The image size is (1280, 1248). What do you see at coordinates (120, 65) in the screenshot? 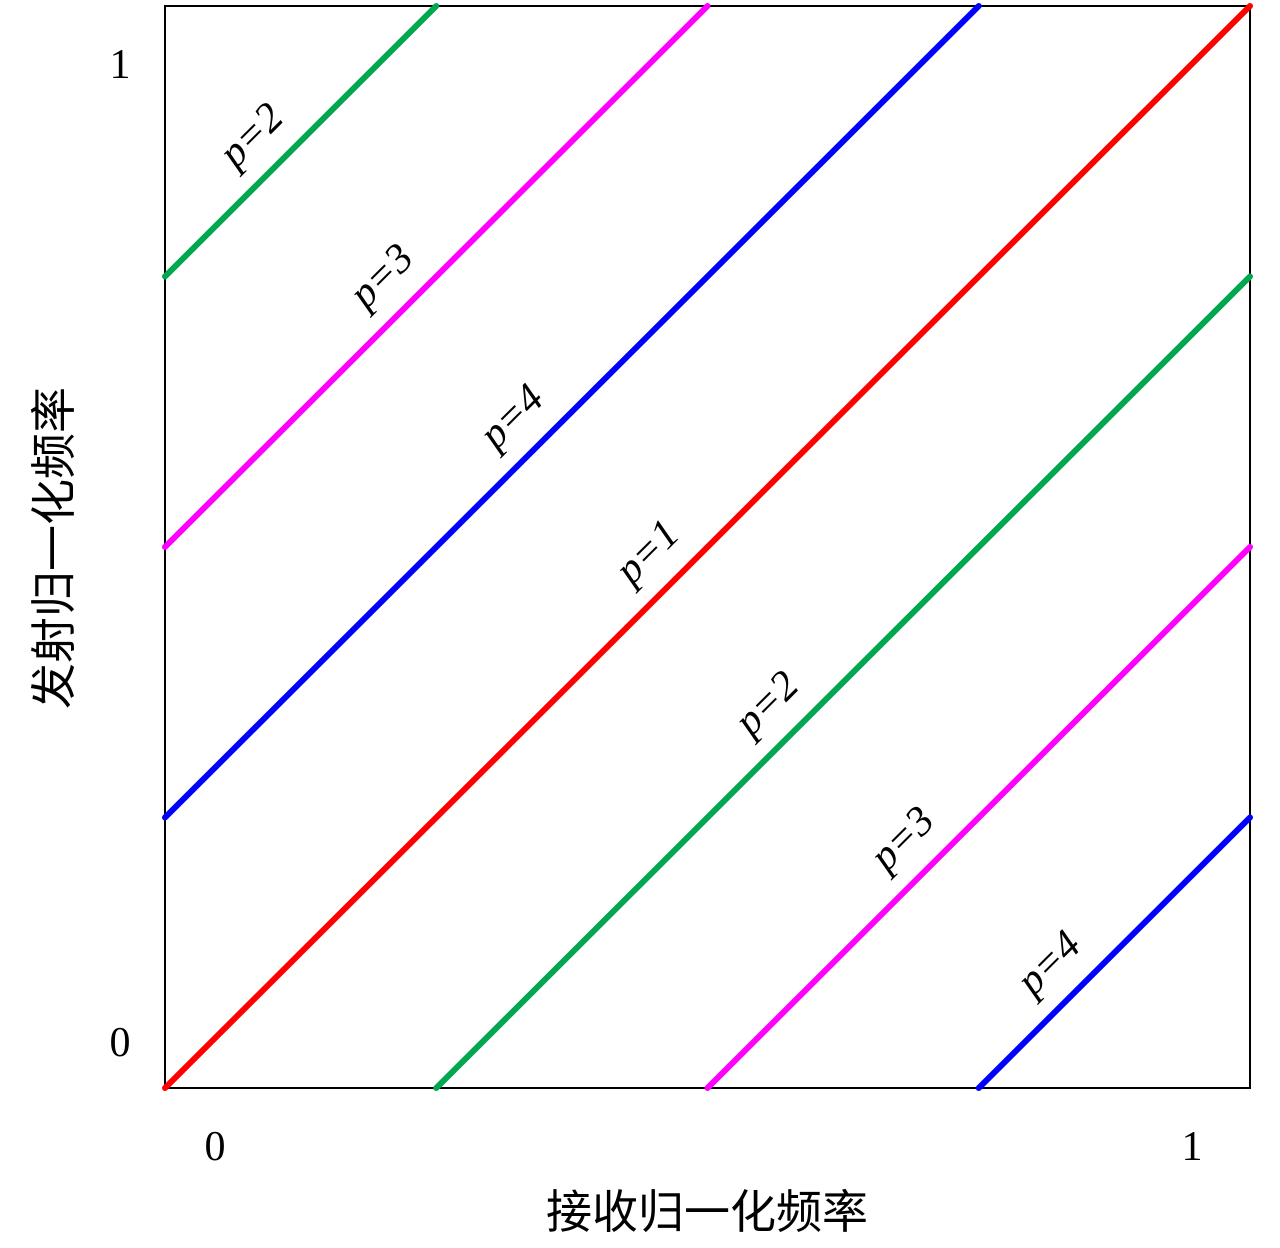
I see `y-tick-label: 1` at bounding box center [120, 65].